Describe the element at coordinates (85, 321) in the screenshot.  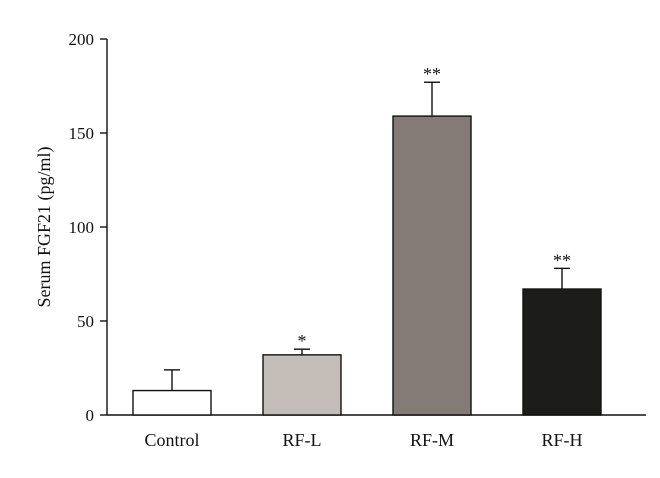
I see `y-tick-label: 50` at that location.